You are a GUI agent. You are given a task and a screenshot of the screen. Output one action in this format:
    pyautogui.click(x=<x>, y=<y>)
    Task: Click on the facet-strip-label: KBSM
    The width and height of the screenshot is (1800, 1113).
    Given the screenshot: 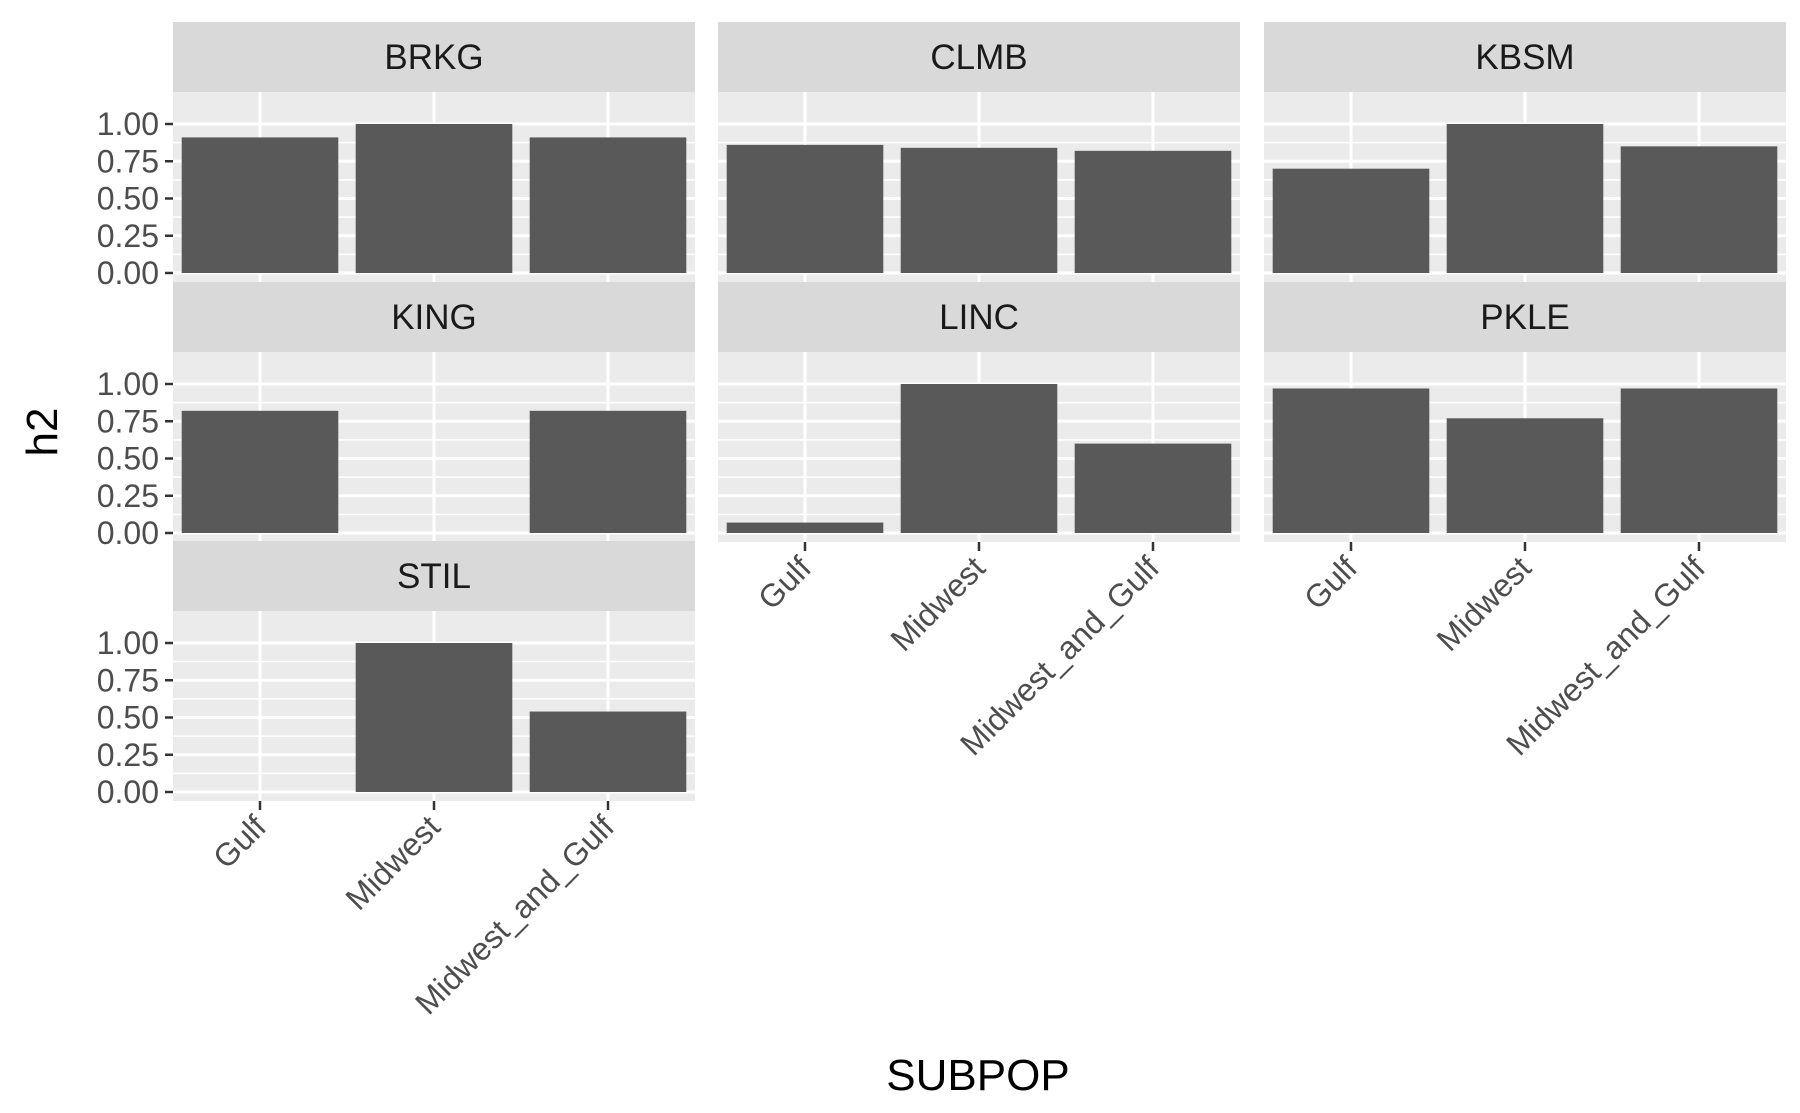 What is the action you would take?
    pyautogui.click(x=1524, y=57)
    